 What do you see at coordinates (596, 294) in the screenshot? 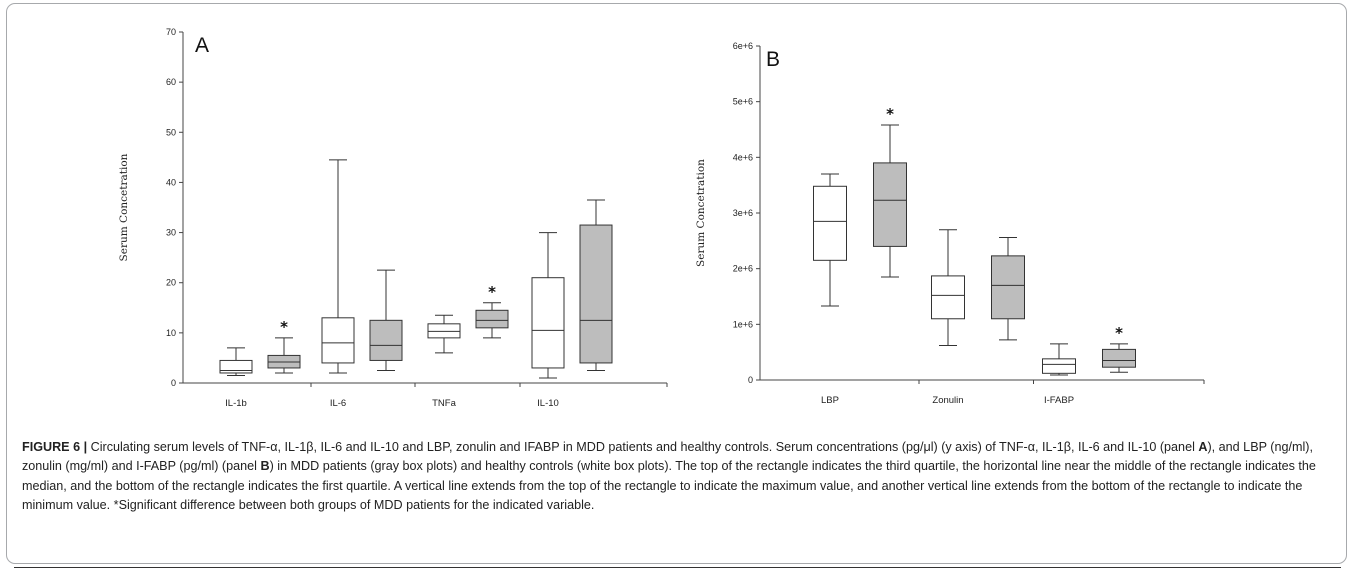
I see `panel-a-il-10-mdd-patients-iqr-rect` at bounding box center [596, 294].